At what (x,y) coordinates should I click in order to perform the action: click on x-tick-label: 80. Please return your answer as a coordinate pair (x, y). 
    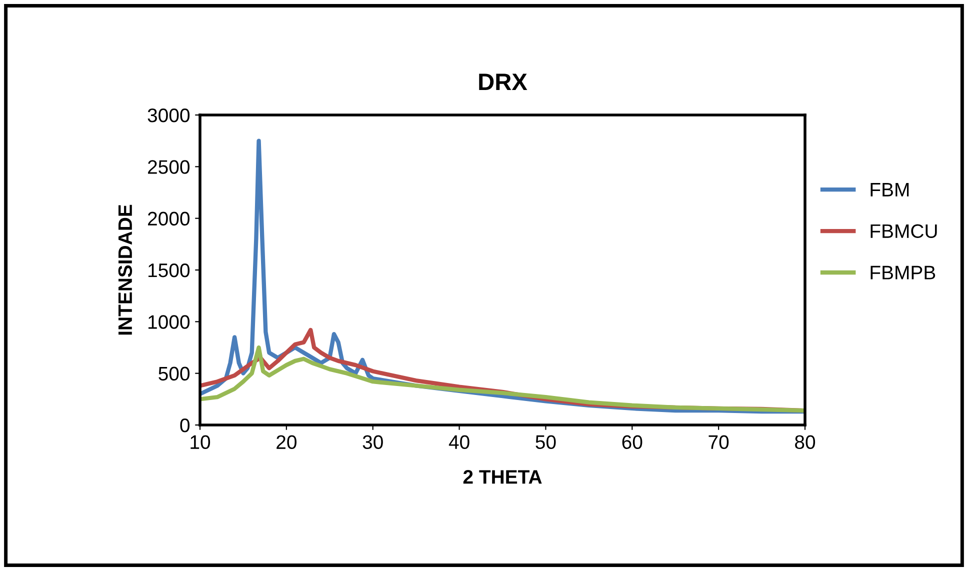
    Looking at the image, I should click on (805, 442).